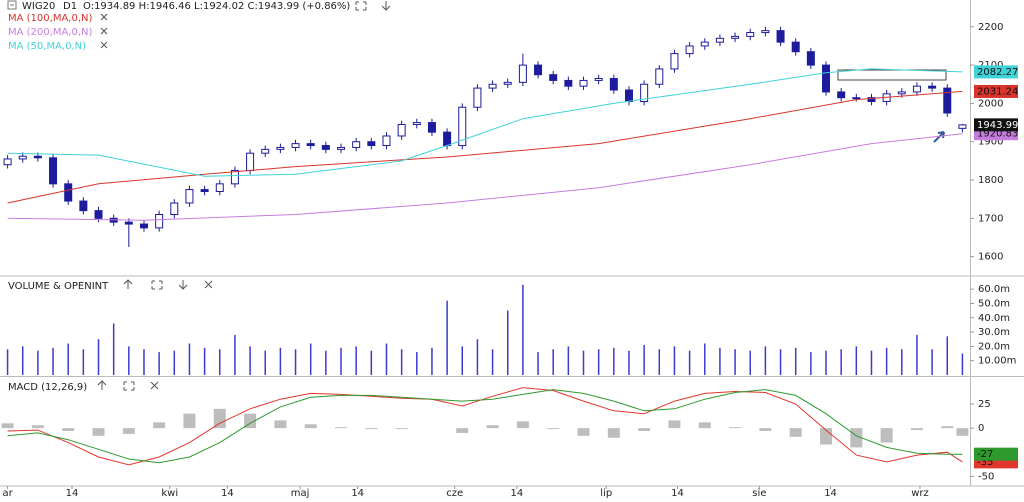 The image size is (1024, 502). What do you see at coordinates (38, 6) in the screenshot?
I see `symbol: WIG20` at bounding box center [38, 6].